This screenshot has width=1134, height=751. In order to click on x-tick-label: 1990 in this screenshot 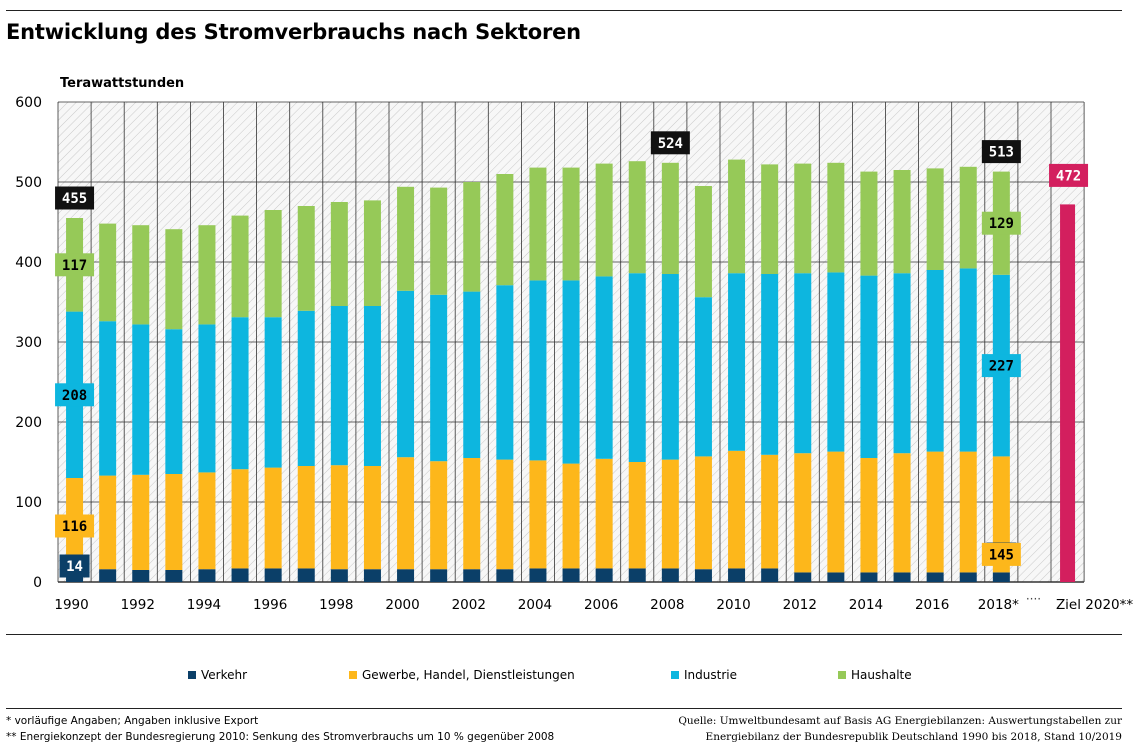, I will do `click(71, 605)`.